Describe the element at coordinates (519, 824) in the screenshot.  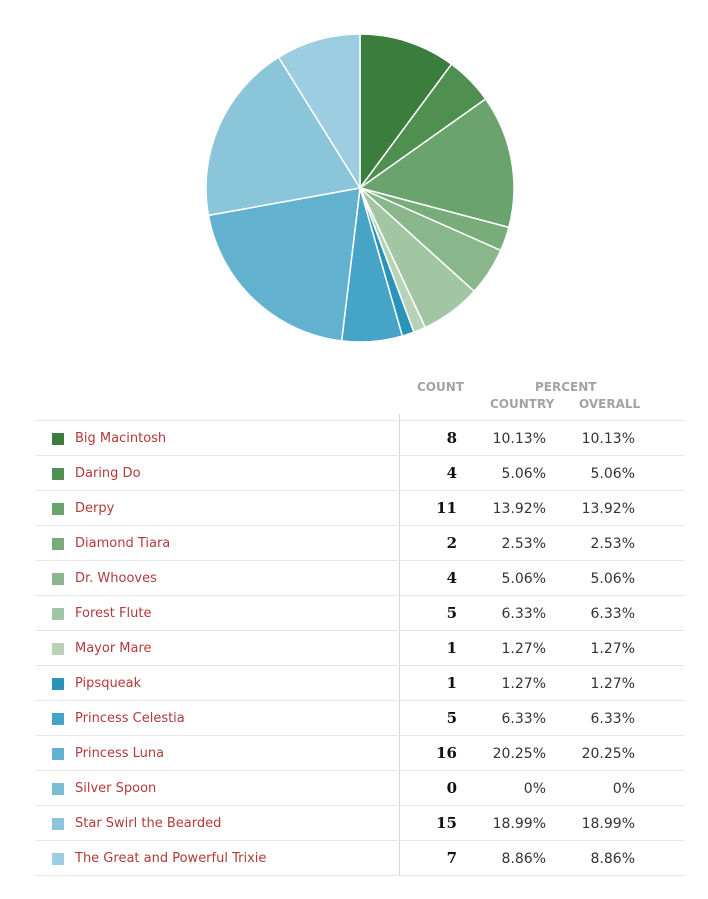
I see `row-country-percent: 18.99%` at that location.